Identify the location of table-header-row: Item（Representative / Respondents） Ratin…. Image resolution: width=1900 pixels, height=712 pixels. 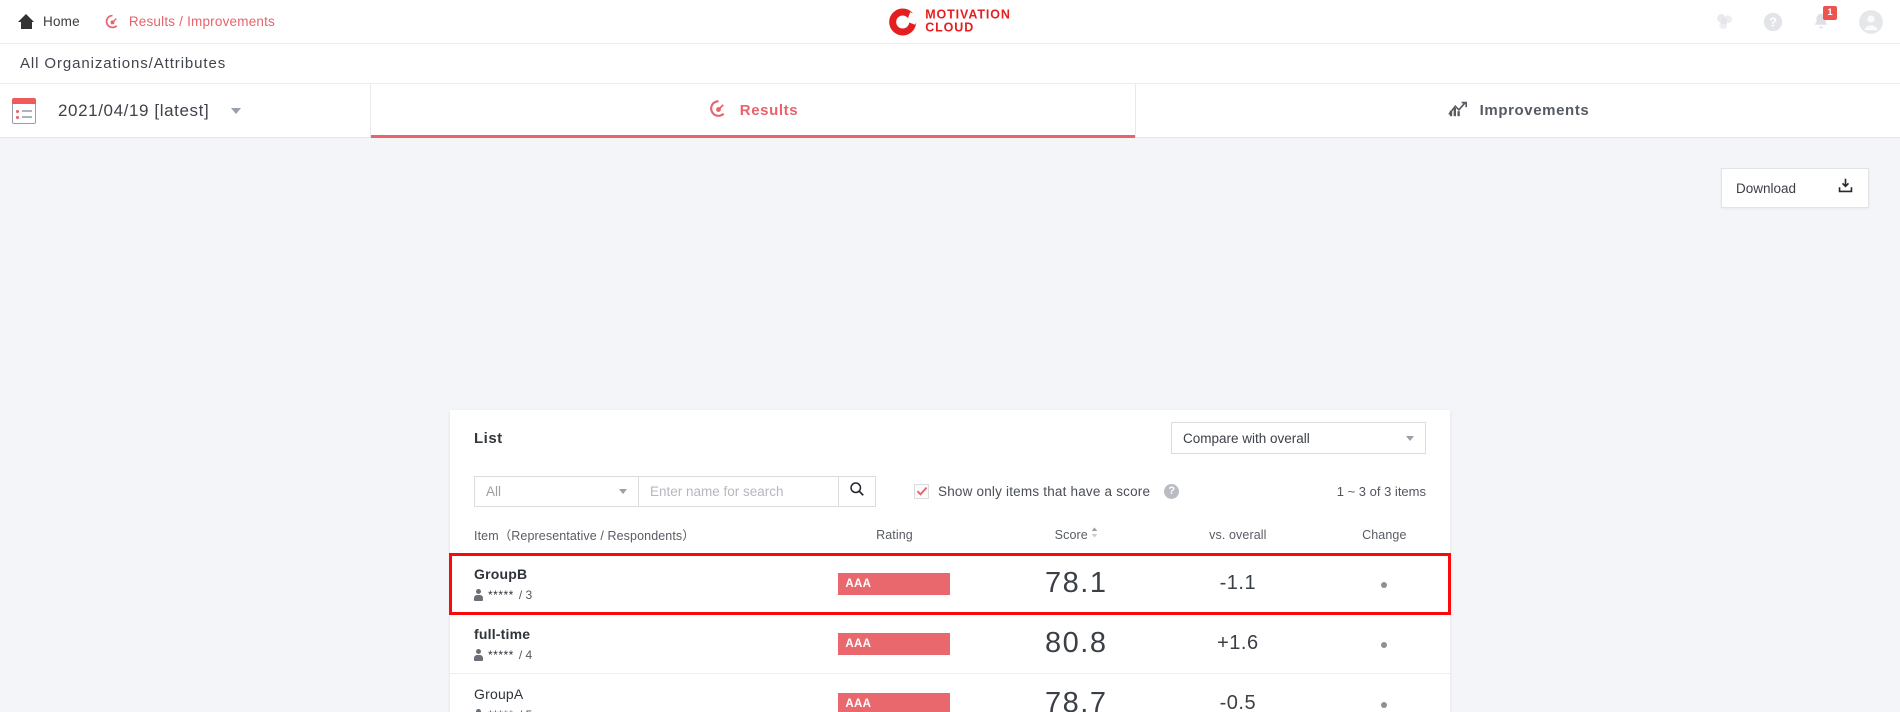
(950, 535).